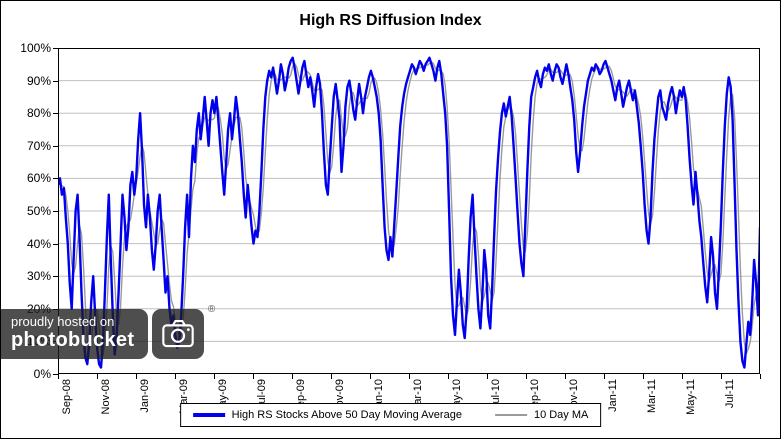 Image resolution: width=781 pixels, height=439 pixels. What do you see at coordinates (208, 415) in the screenshot?
I see `legend-swatch-main-series` at bounding box center [208, 415].